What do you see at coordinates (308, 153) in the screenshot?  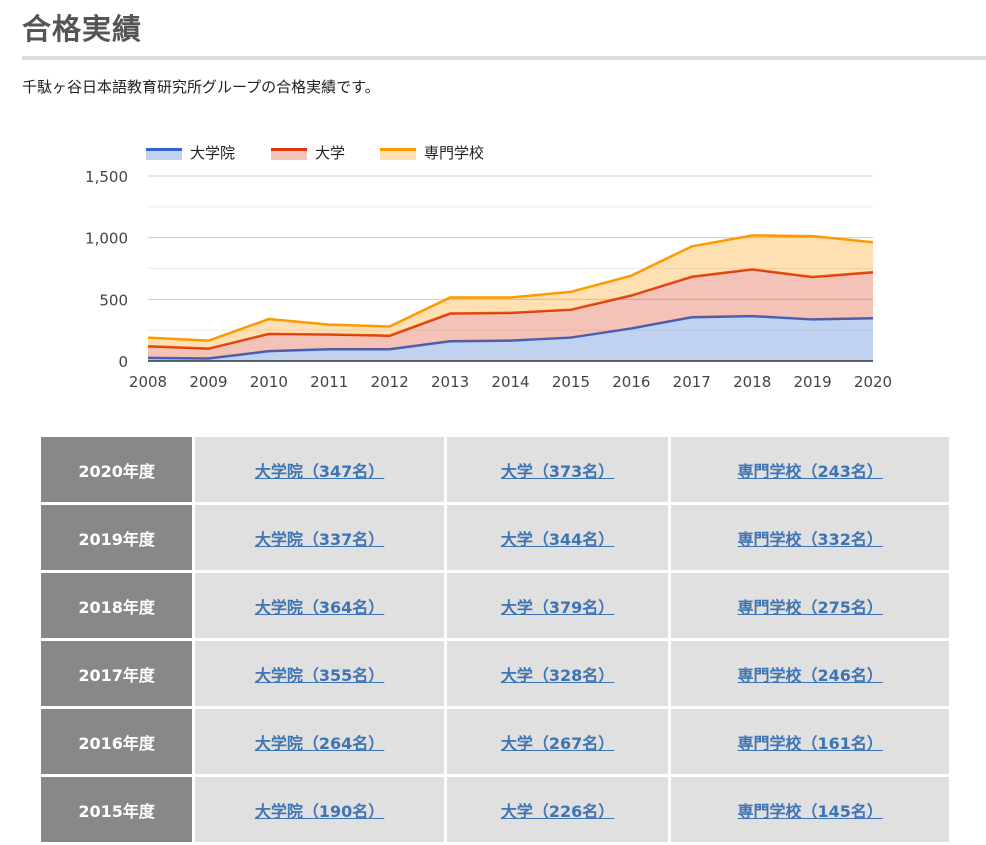 I see `legend-item-university: 大学` at bounding box center [308, 153].